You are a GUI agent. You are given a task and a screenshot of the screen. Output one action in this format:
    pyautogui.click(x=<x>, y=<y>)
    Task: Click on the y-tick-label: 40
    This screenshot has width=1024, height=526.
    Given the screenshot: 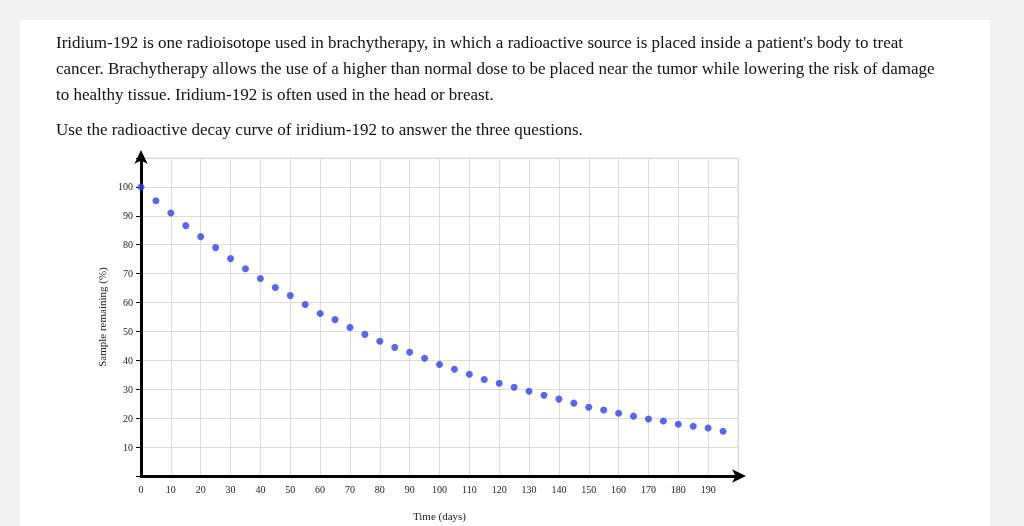 What is the action you would take?
    pyautogui.click(x=128, y=360)
    